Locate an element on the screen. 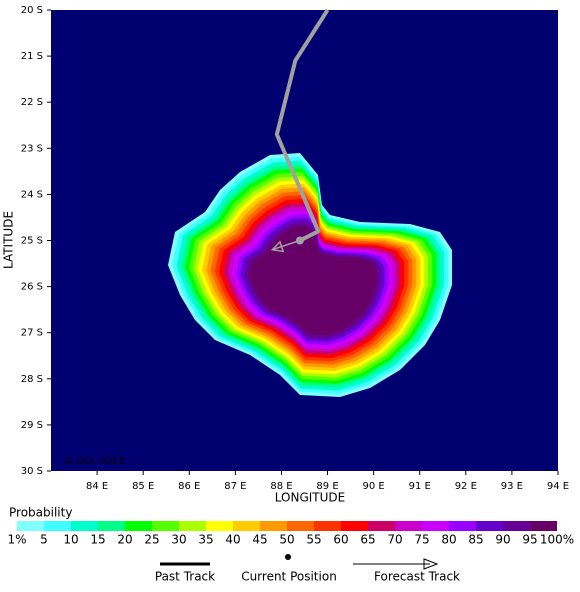 The width and height of the screenshot is (580, 592). y-tick-label: 30 S is located at coordinates (32, 471).